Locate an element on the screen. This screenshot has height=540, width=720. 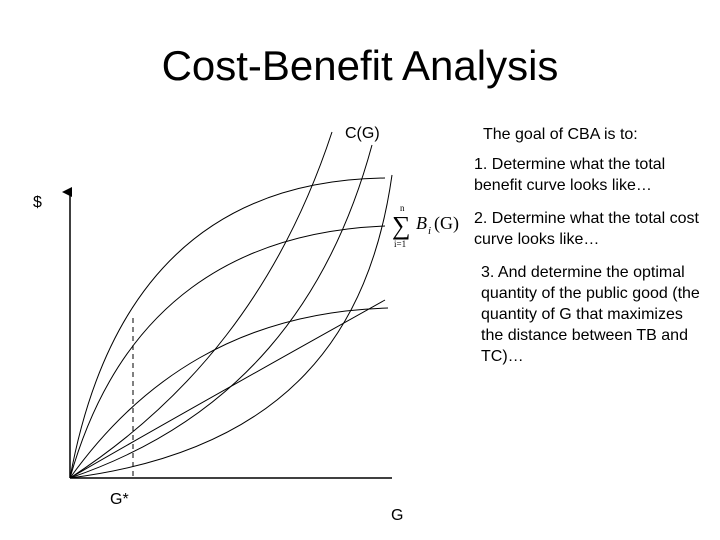
formula-symbol: B is located at coordinates (421, 223).